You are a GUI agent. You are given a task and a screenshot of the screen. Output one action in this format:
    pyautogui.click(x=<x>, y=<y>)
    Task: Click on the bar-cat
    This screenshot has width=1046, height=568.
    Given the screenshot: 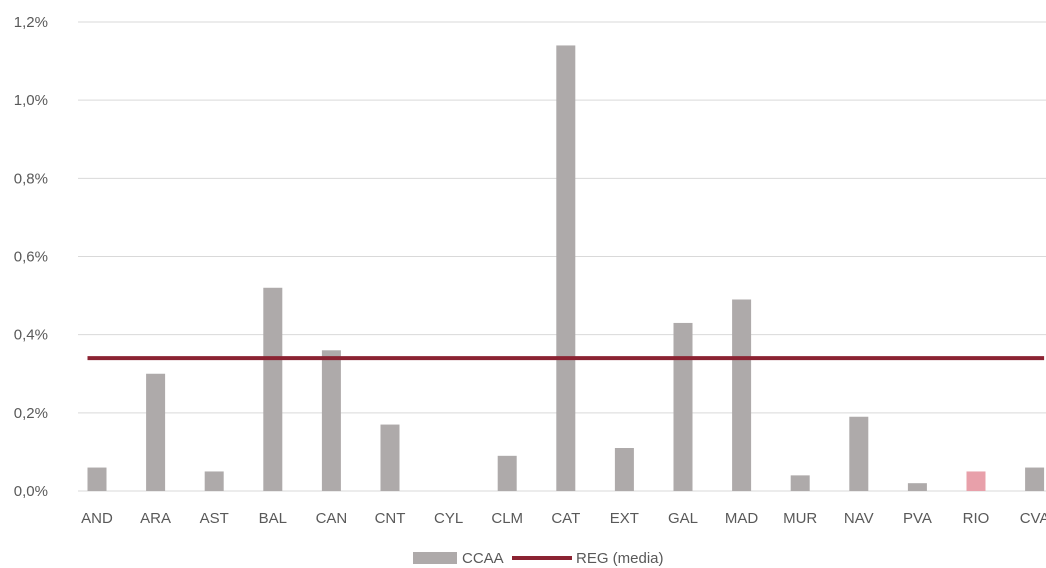 What is the action you would take?
    pyautogui.click(x=566, y=268)
    